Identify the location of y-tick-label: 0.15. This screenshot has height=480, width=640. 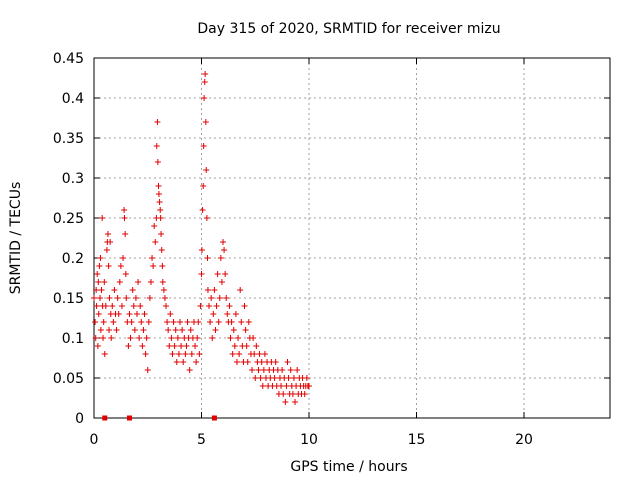
(68, 299).